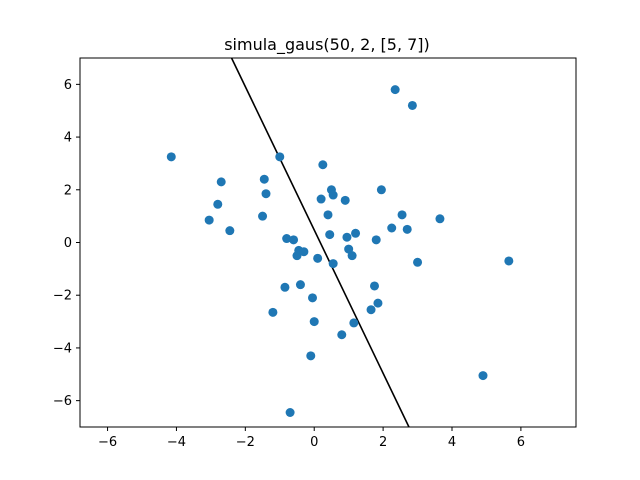 The image size is (640, 480). Describe the element at coordinates (68, 85) in the screenshot. I see `y-tick-label: 6` at that location.